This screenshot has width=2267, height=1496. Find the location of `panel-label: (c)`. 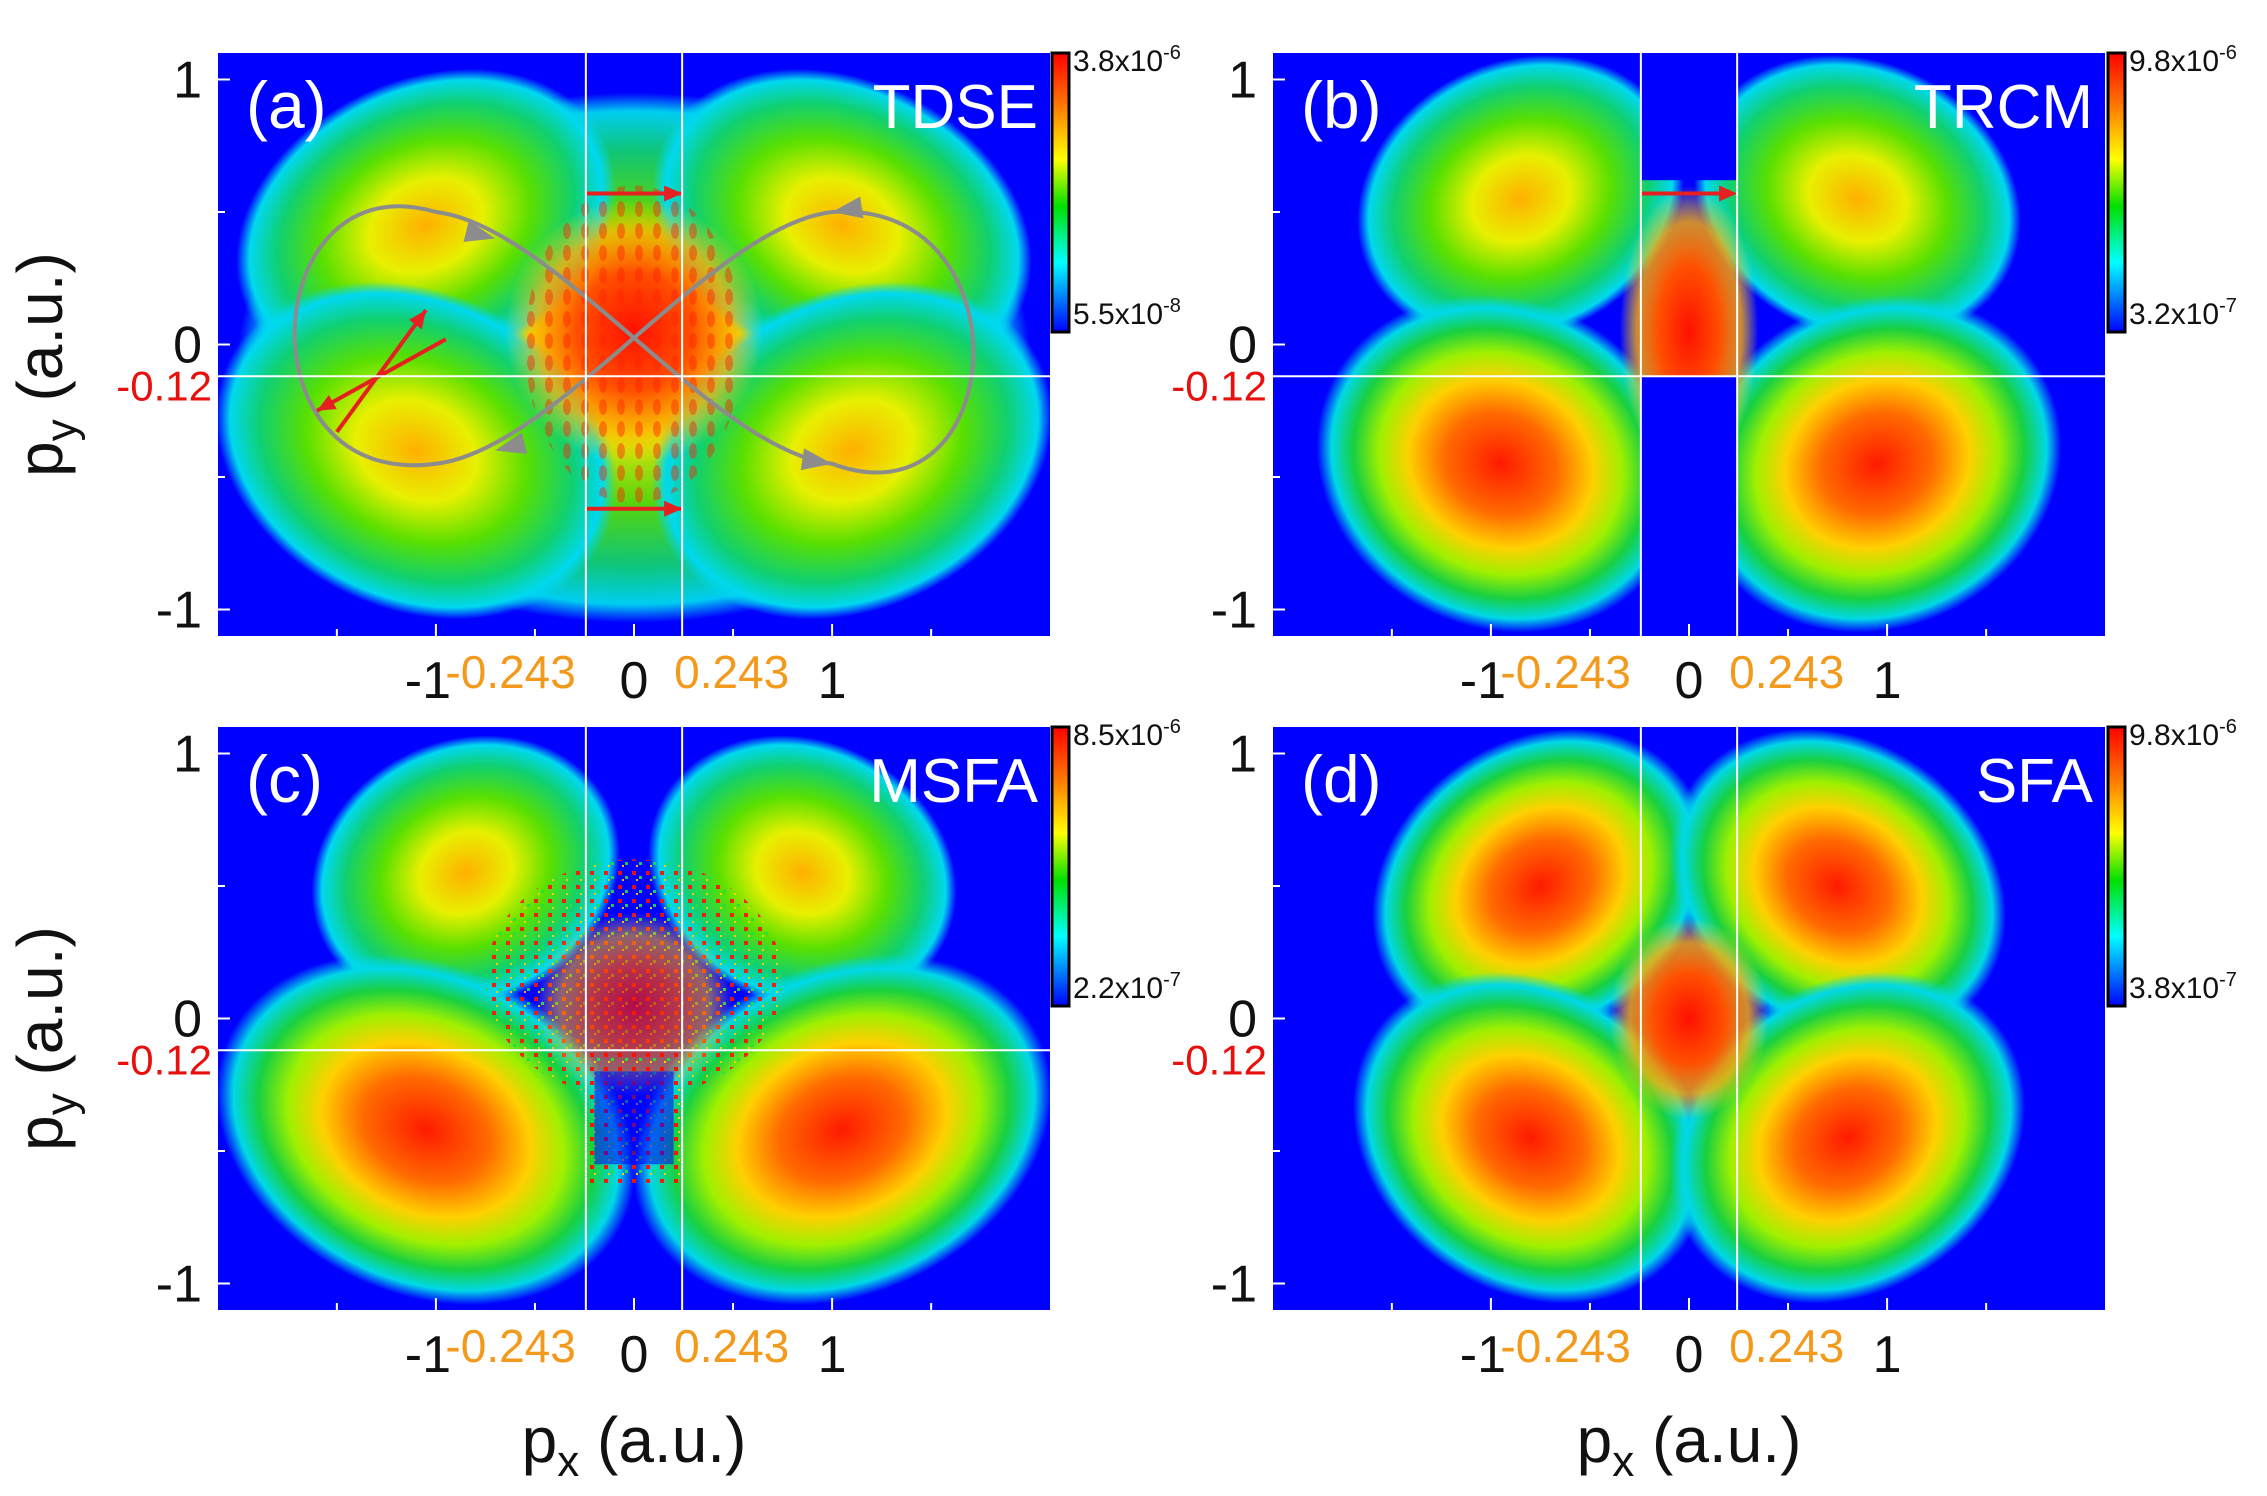

panel-label: (c) is located at coordinates (284, 779).